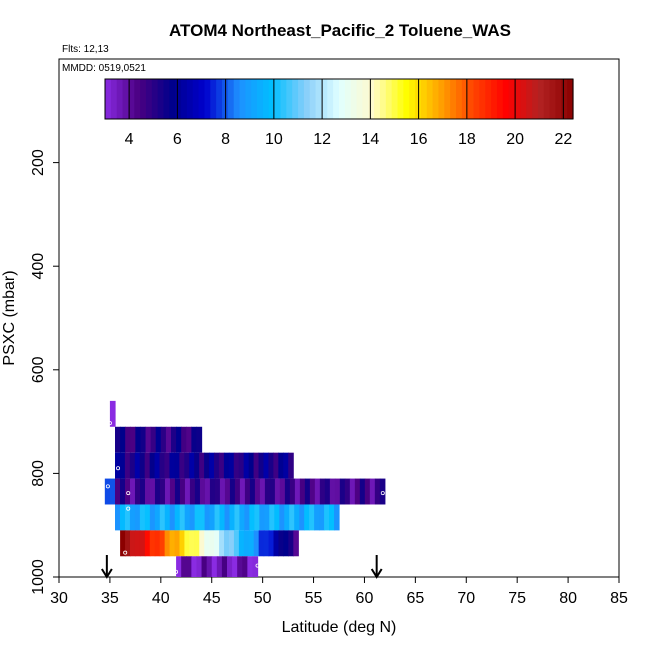 The width and height of the screenshot is (650, 650). What do you see at coordinates (339, 592) in the screenshot?
I see `x-axis: 30 35 40 45 50 55 60 65 70 75 80 85` at bounding box center [339, 592].